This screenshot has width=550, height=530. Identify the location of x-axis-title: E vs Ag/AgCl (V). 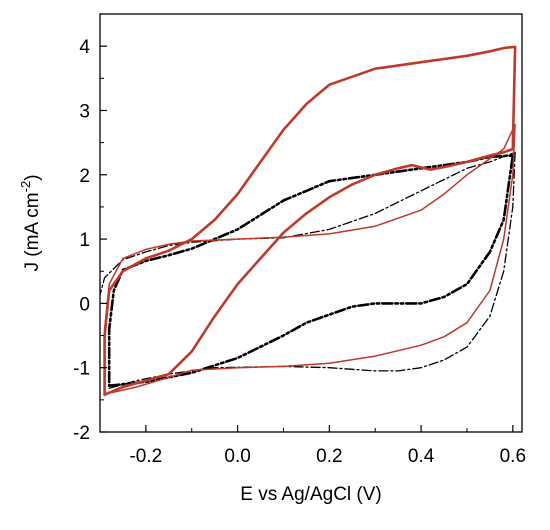
(311, 494).